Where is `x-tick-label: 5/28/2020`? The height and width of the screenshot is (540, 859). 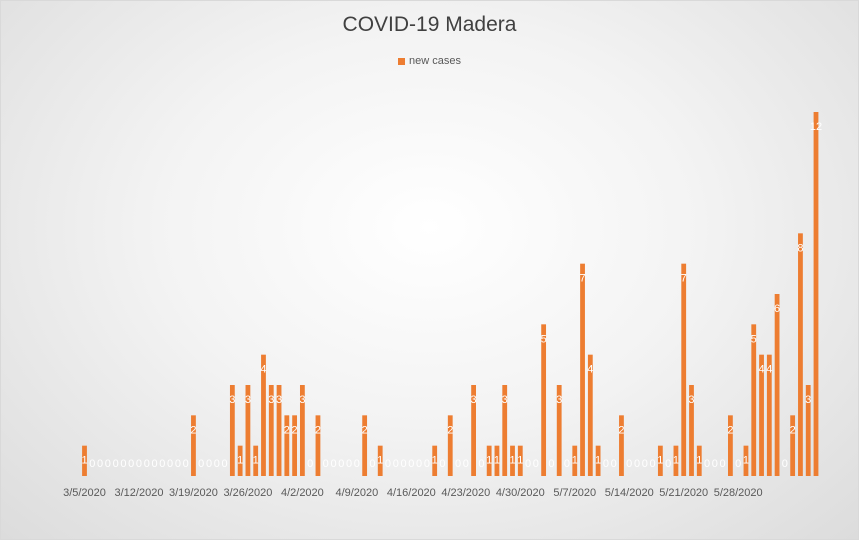 x-tick-label: 5/28/2020 is located at coordinates (738, 493).